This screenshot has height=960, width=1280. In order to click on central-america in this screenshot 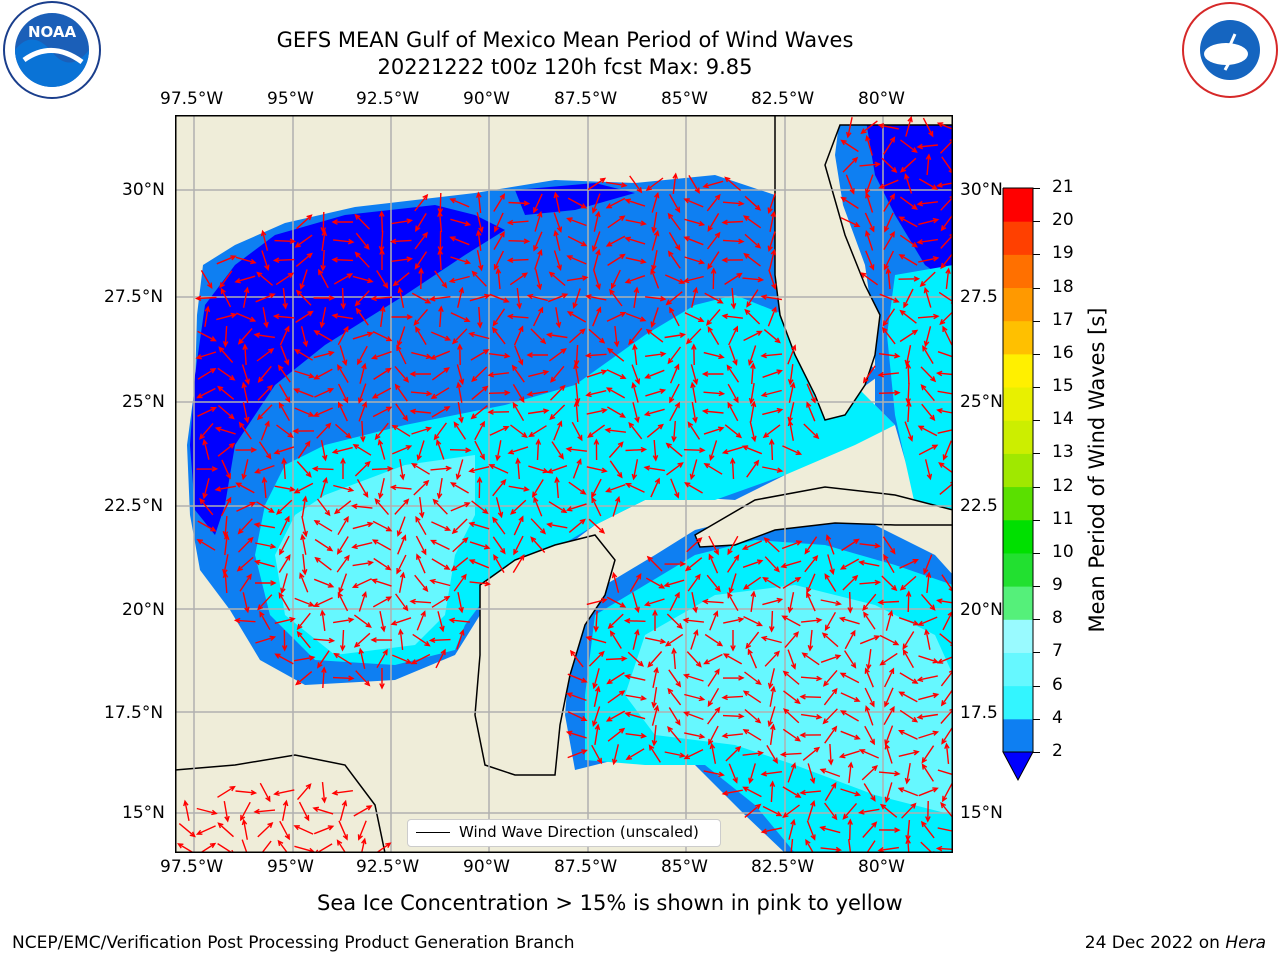, I will do `click(280, 803)`.